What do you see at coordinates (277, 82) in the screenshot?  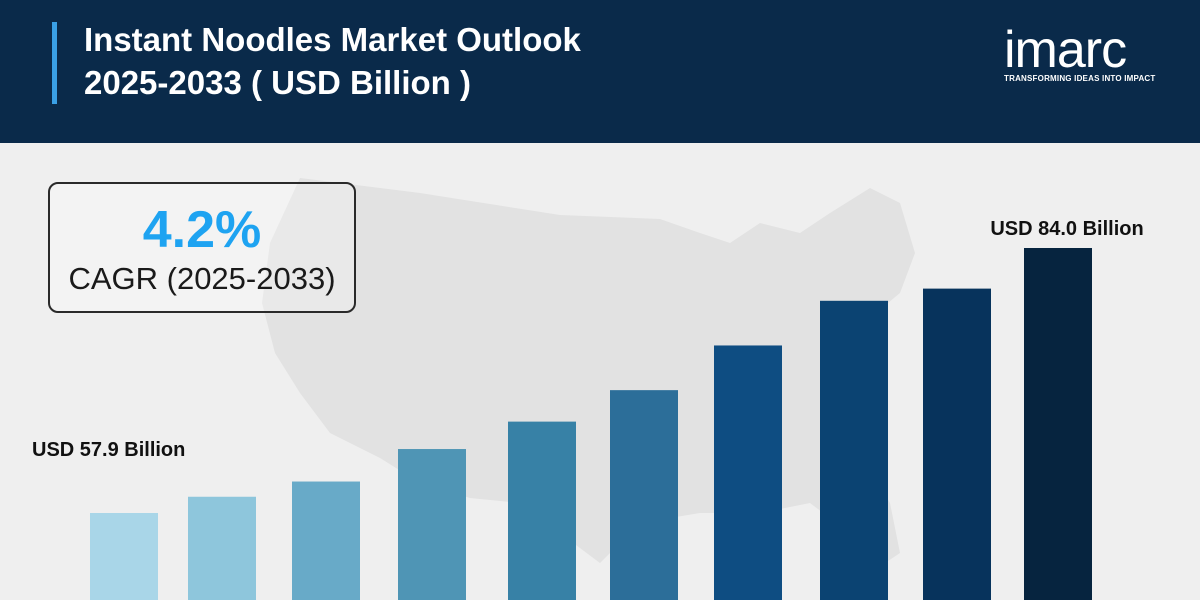 I see `title-line-2: 2025-2033 ( USD Billion )` at bounding box center [277, 82].